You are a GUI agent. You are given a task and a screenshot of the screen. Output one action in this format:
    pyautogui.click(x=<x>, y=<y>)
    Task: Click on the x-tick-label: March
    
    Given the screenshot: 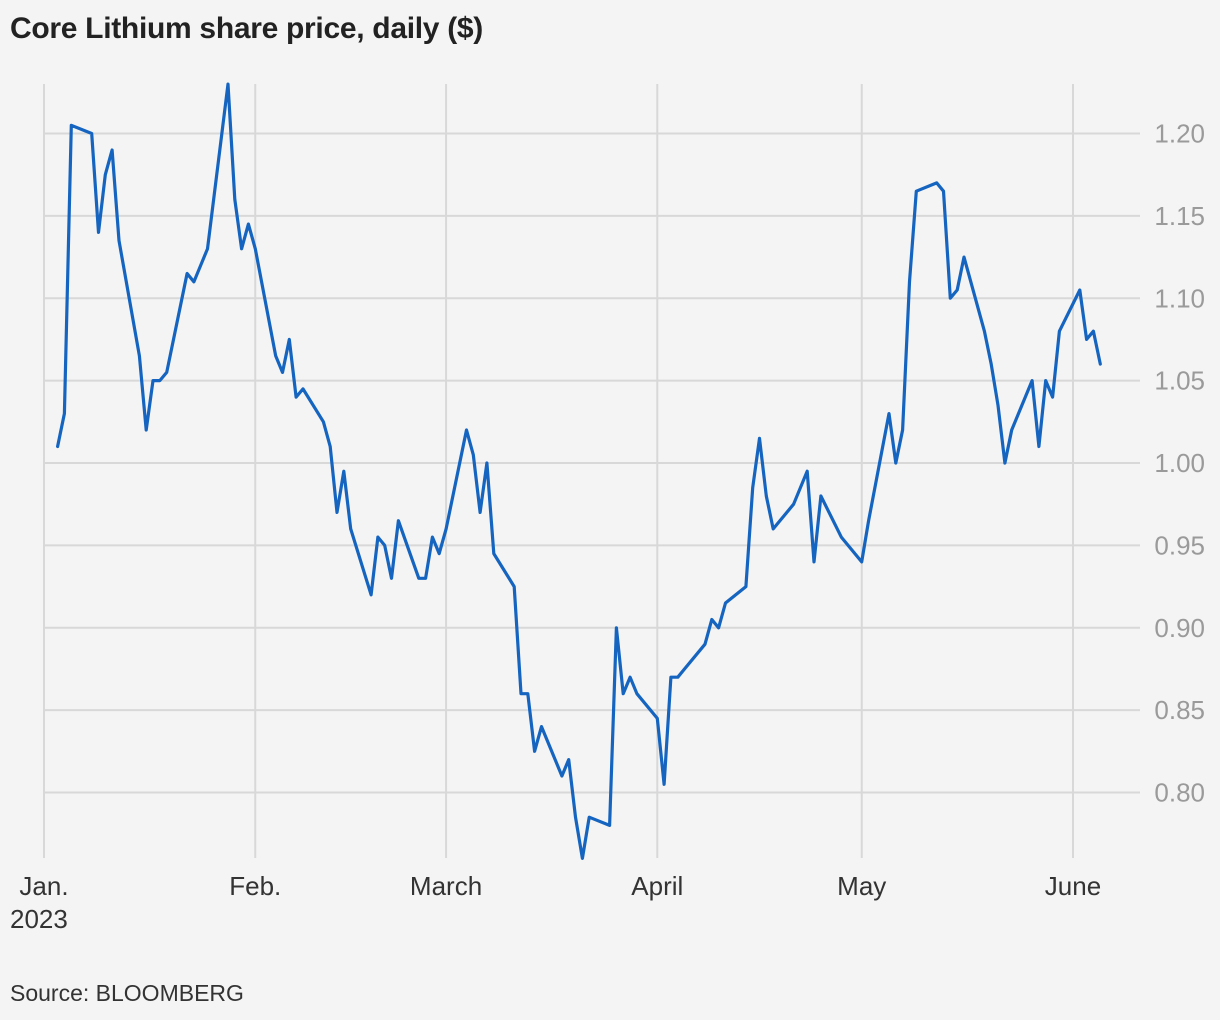 What is the action you would take?
    pyautogui.click(x=446, y=886)
    